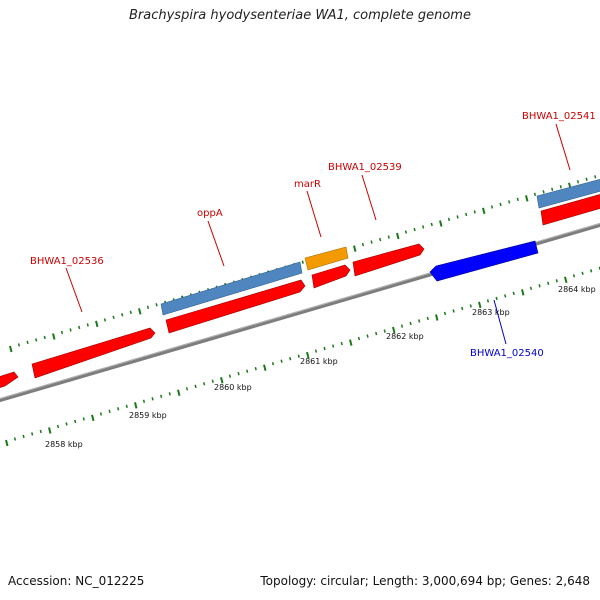 The height and width of the screenshot is (600, 600). I want to click on gene-label: BHWA1_02540, so click(507, 353).